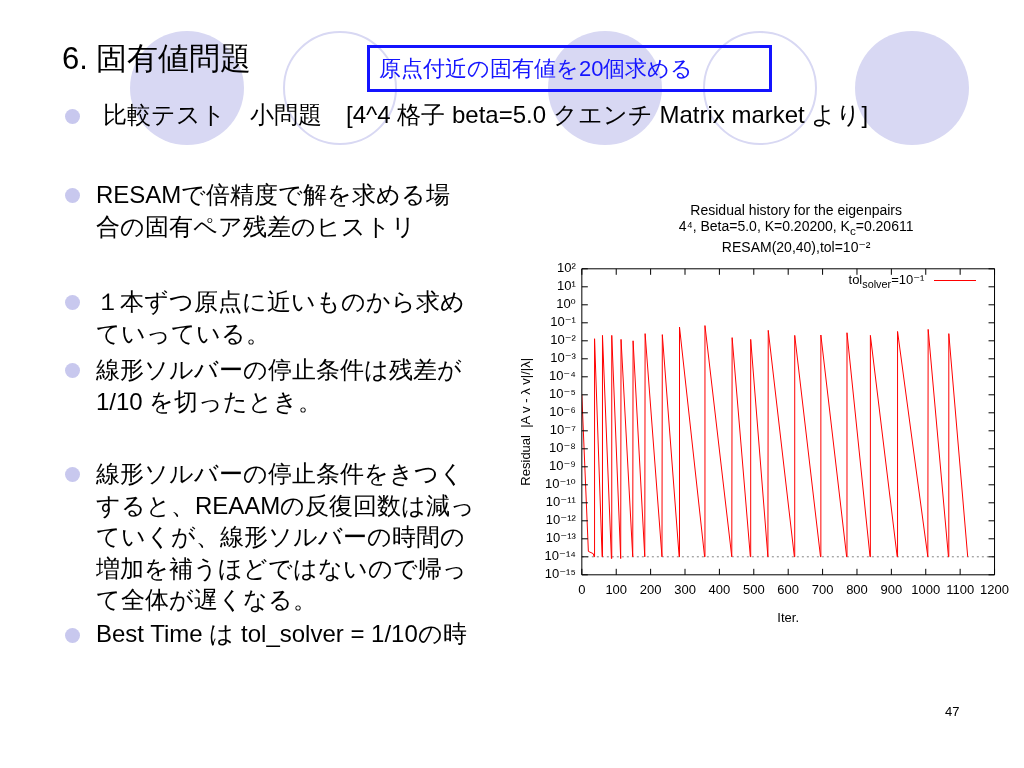  What do you see at coordinates (486, 115) in the screenshot?
I see `text: 比較テスト 小問題 [4^4 格子 beta=5.0 クエンチ Matrix market より]` at bounding box center [486, 115].